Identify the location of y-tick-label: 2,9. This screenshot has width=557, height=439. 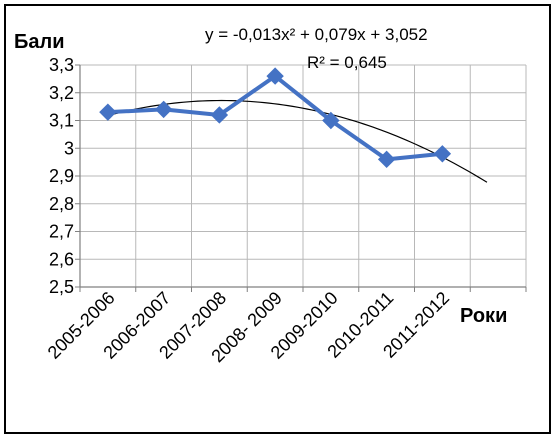
(61, 176).